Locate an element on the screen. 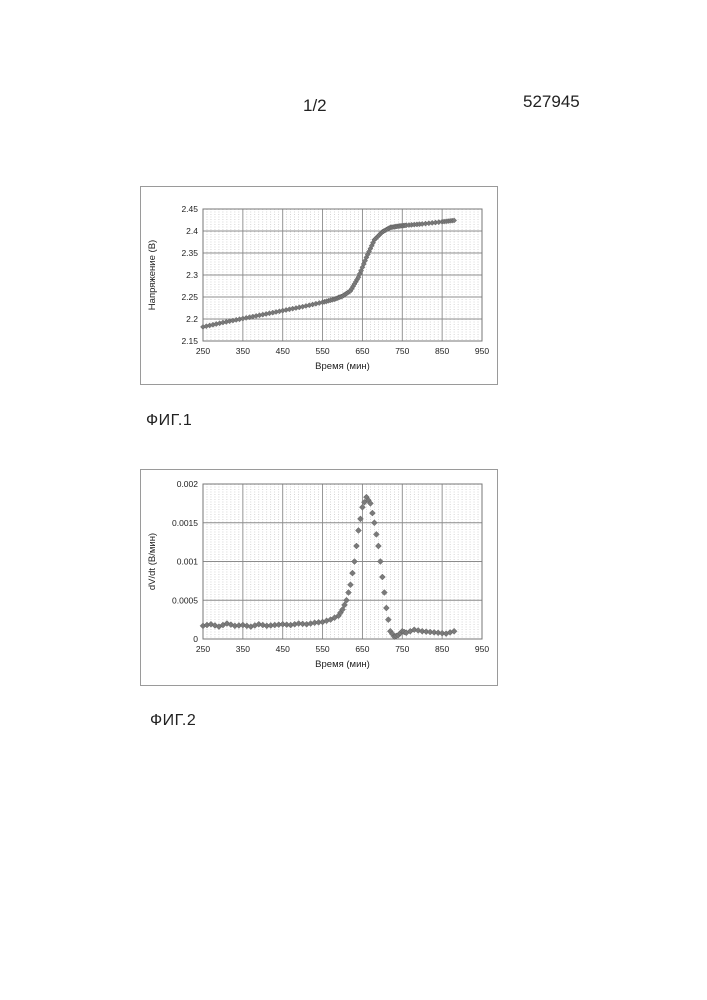 The width and height of the screenshot is (707, 1000). y-tick-label: 0.0015 is located at coordinates (185, 523).